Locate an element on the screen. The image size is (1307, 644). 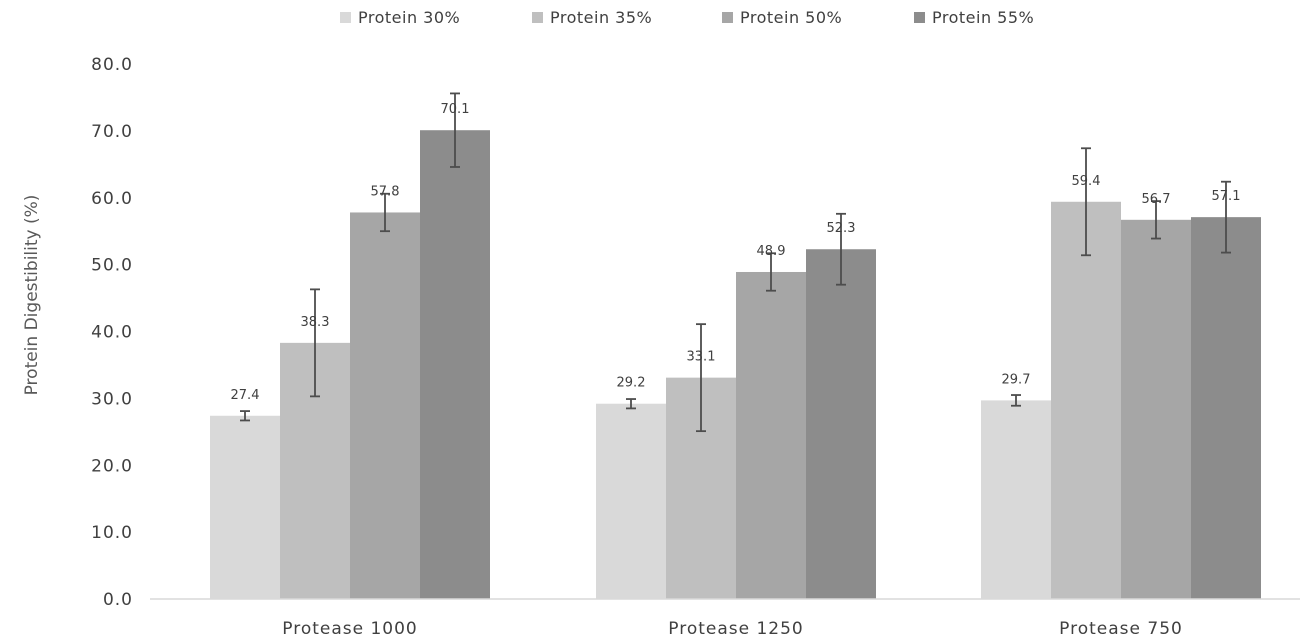
y-tick-label: 40.0 is located at coordinates (112, 333).